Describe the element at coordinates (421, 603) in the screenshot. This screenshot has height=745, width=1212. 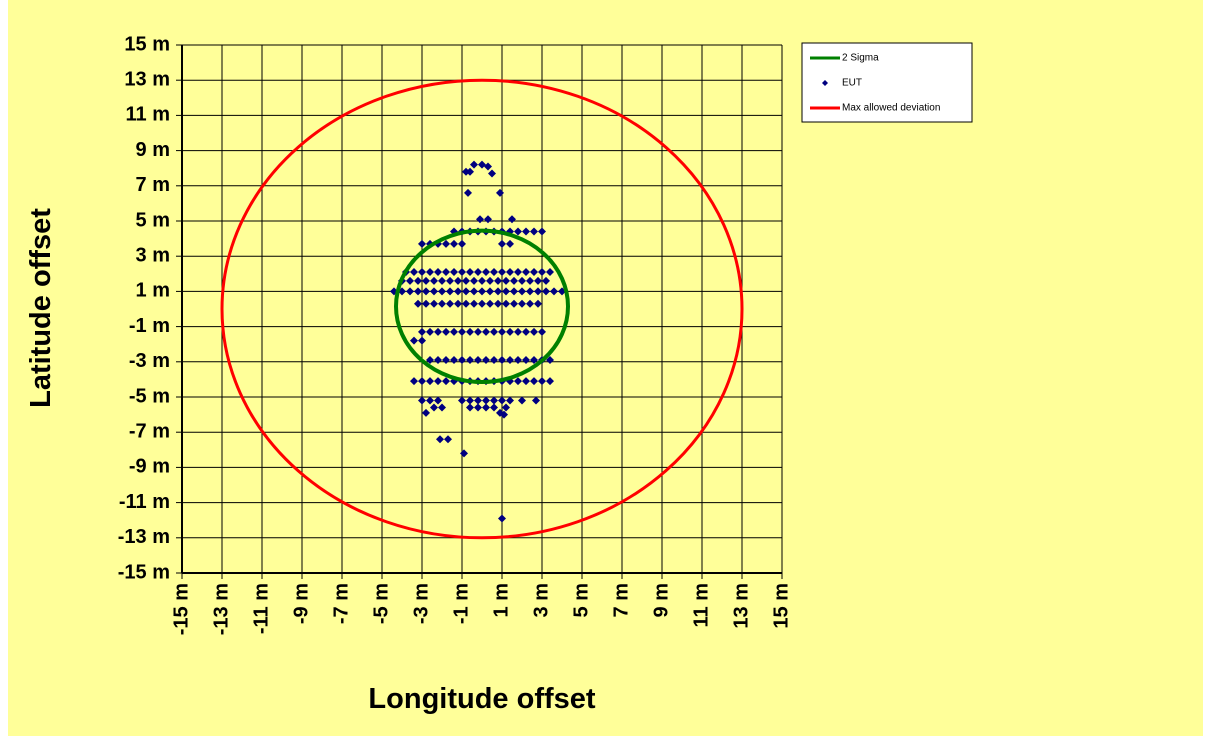
I see `x-tick-label: -3 m` at that location.